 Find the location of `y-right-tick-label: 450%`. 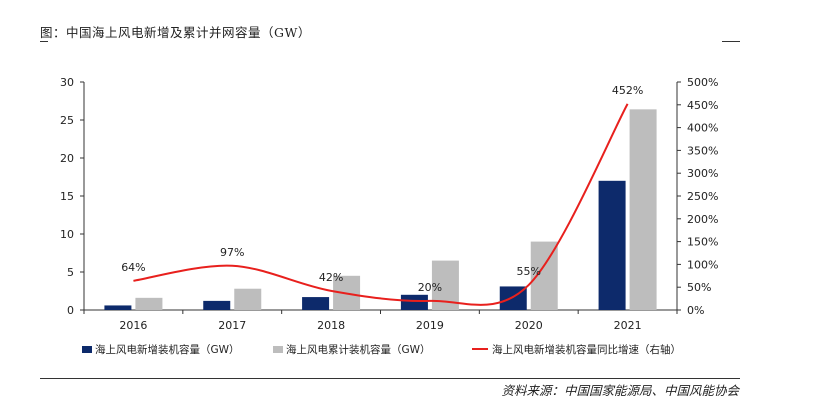

y-right-tick-label: 450% is located at coordinates (702, 105).